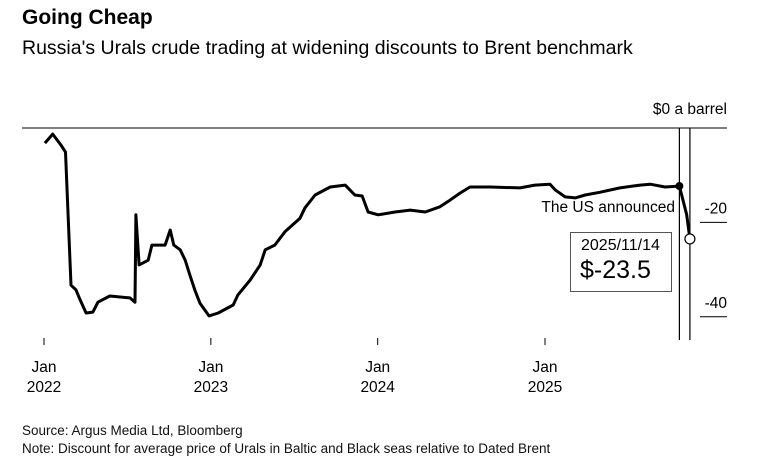  I want to click on hover-marker, so click(690, 239).